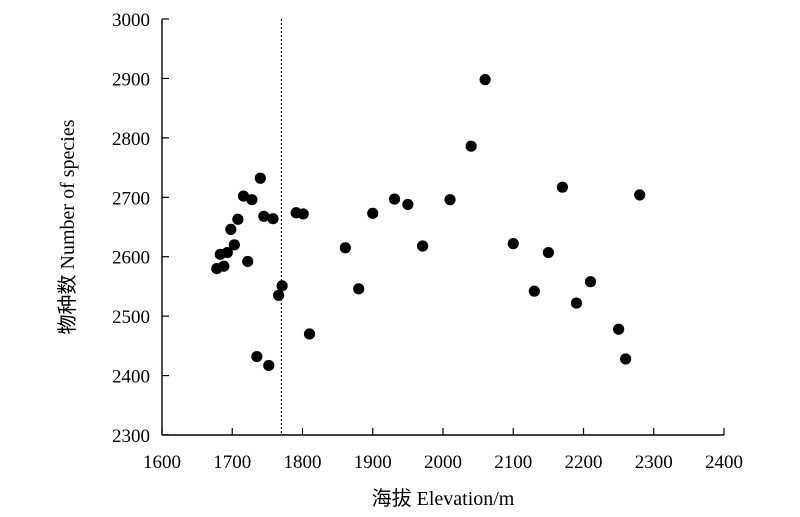 This screenshot has width=800, height=517. I want to click on y-tick-label: 2600, so click(131, 258).